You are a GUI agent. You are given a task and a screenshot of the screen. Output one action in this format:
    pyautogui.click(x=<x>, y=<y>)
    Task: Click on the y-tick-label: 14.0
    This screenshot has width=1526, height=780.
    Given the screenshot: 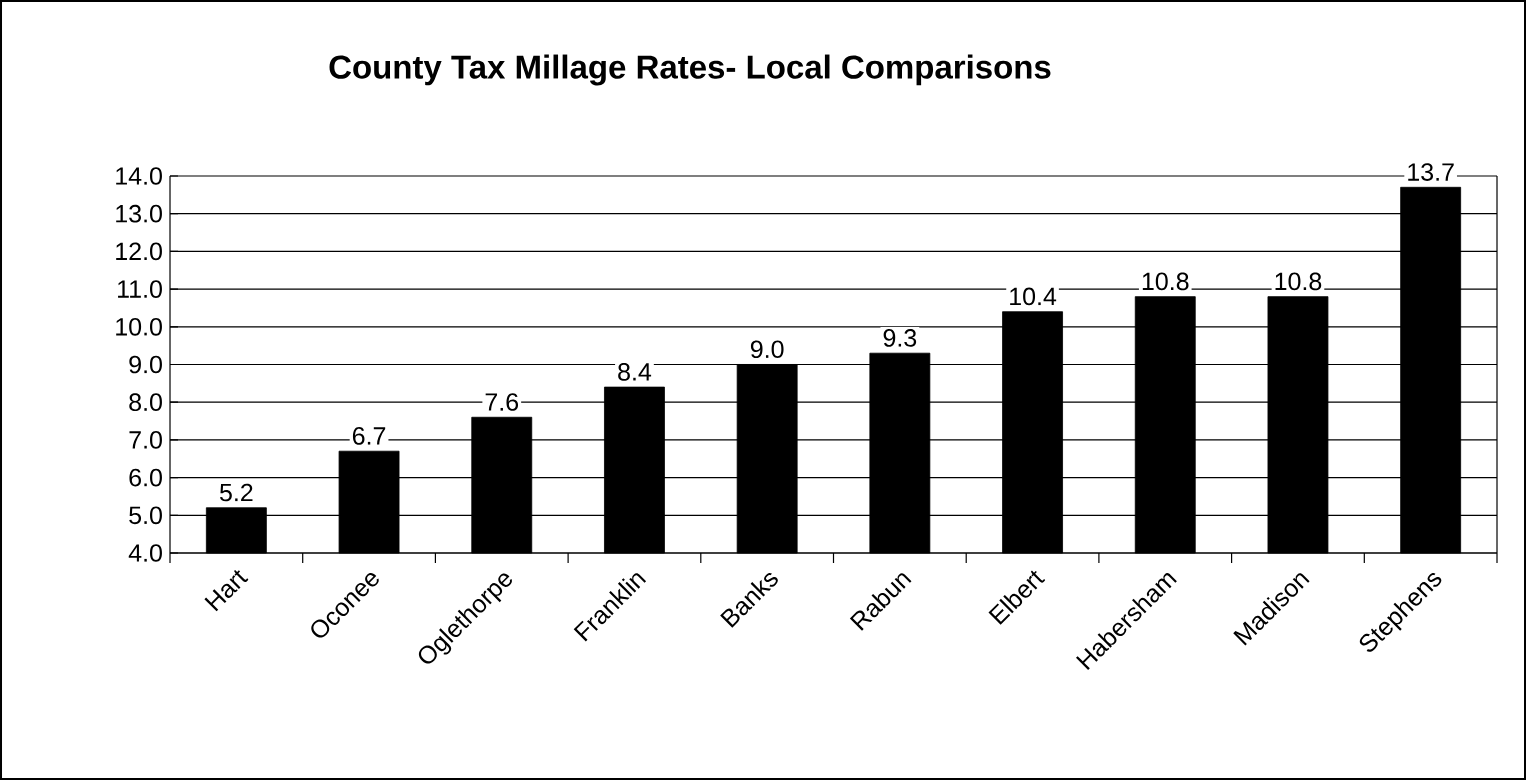 What is the action you would take?
    pyautogui.click(x=139, y=176)
    